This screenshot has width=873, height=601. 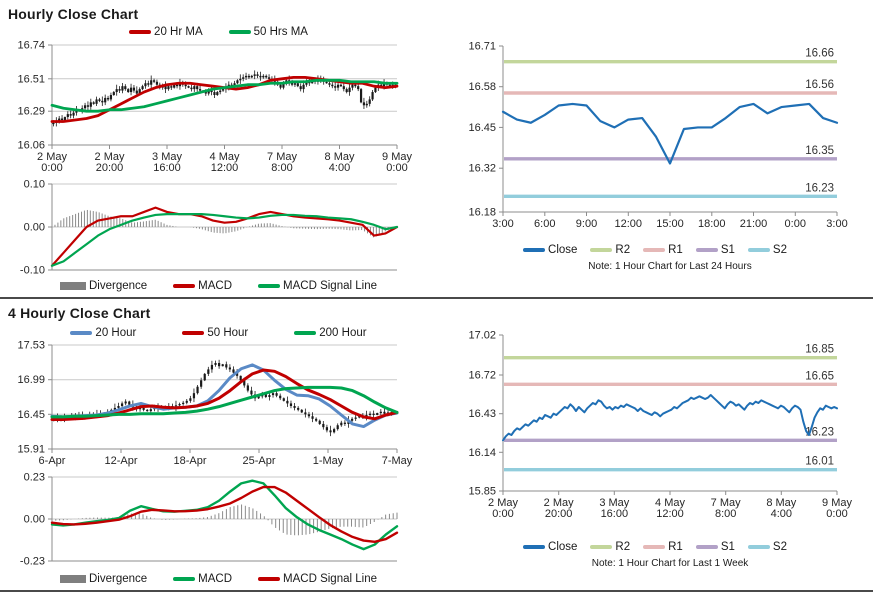 What do you see at coordinates (103, 579) in the screenshot?
I see `legend-item-divergence: Divergence` at bounding box center [103, 579].